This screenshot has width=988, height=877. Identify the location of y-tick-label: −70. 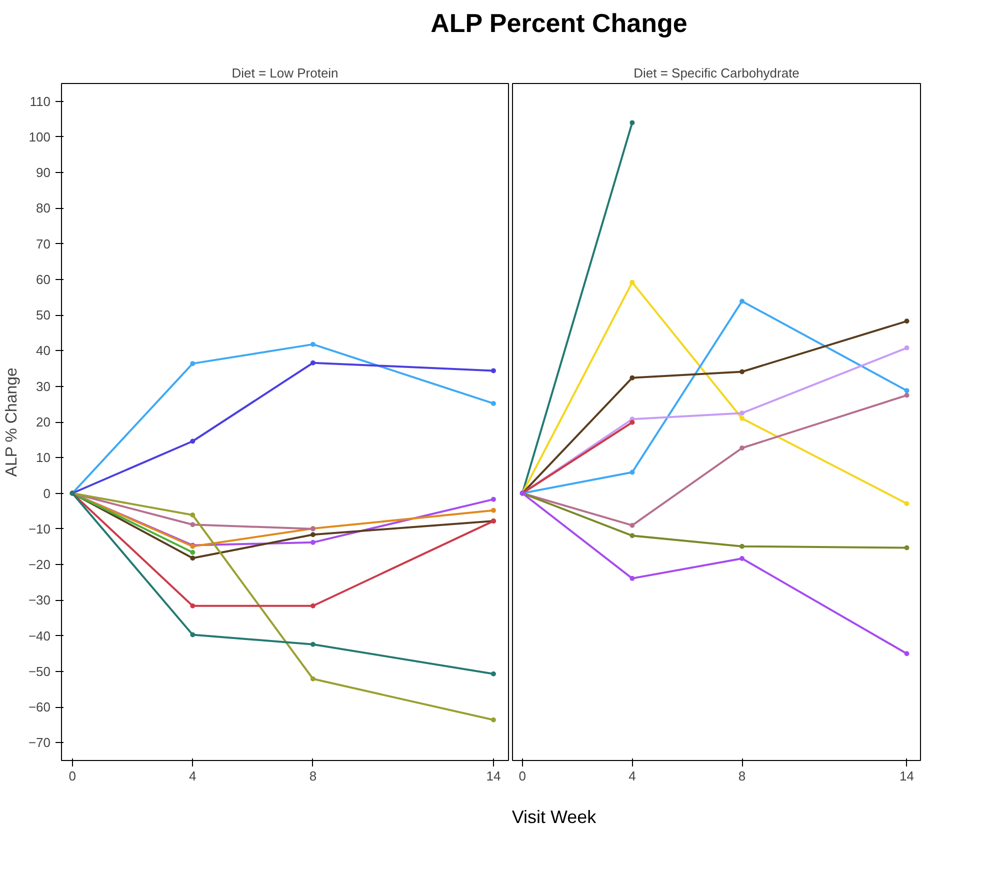
(39, 742).